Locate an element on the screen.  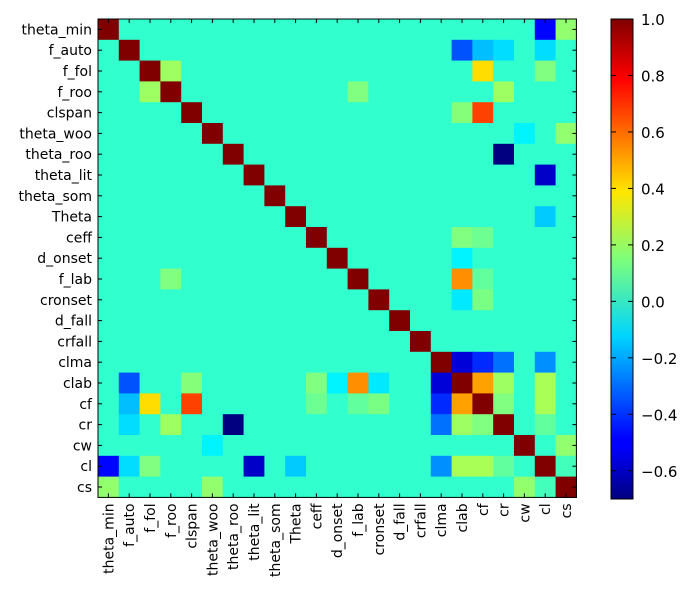
heatmap-cell-Theta-theta_min is located at coordinates (109, 217).